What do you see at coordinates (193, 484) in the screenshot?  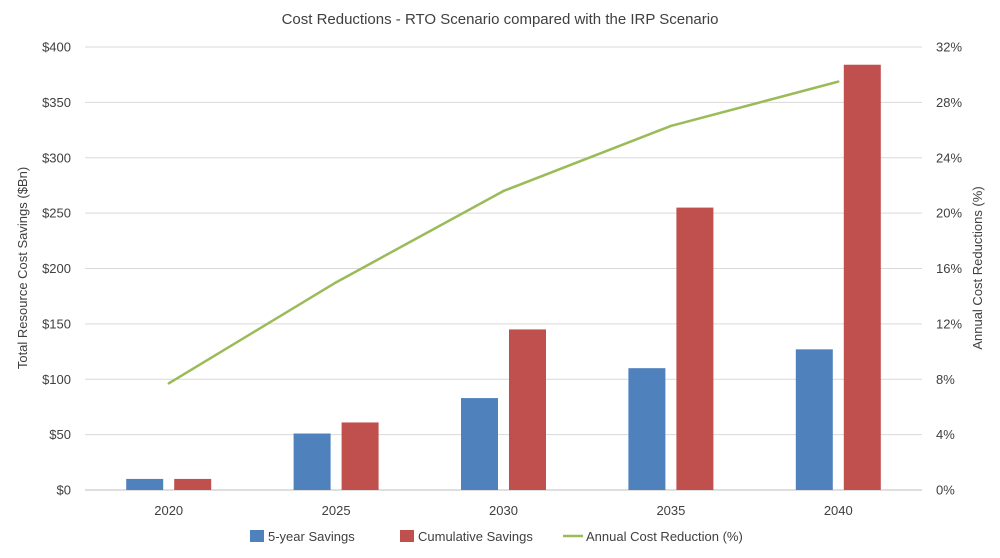 I see `bar-cumulative-savings-2020` at bounding box center [193, 484].